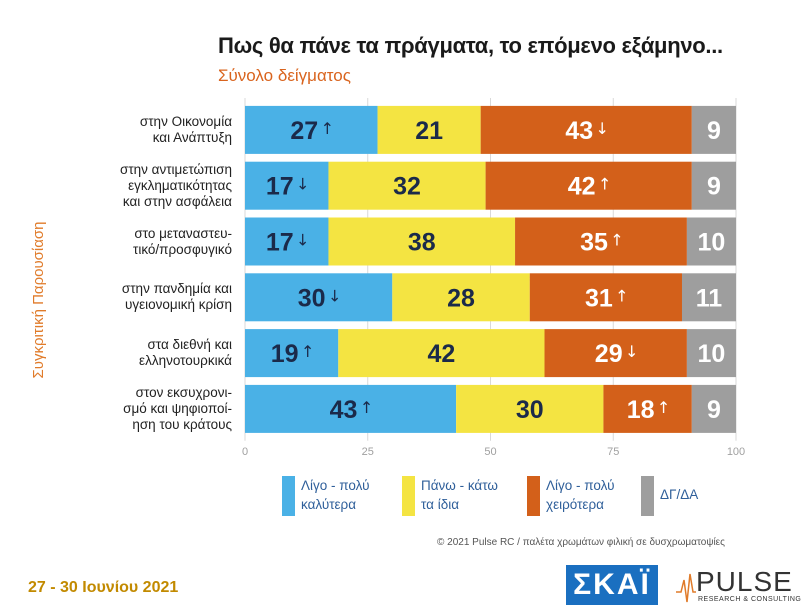 The image size is (810, 612). I want to click on data-label: 38, so click(422, 243).